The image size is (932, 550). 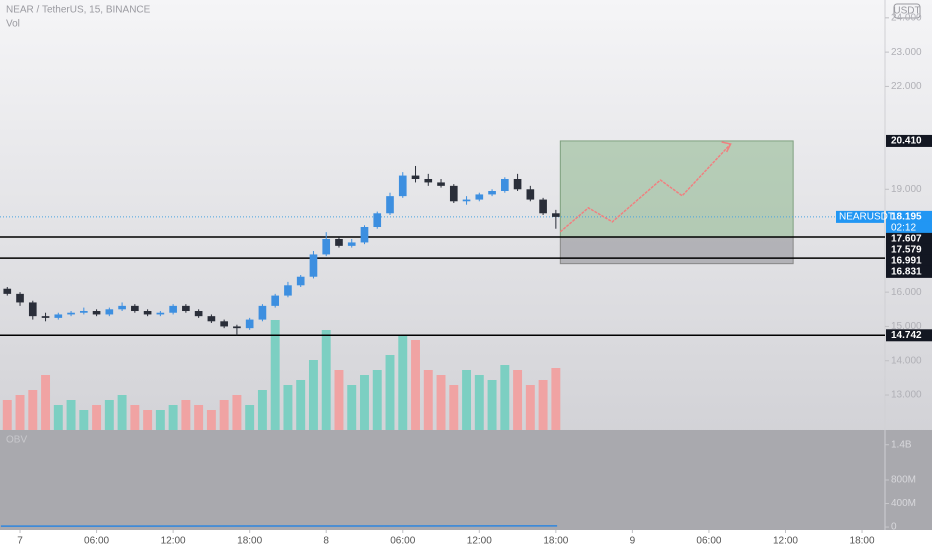 I want to click on symbol-box, so click(x=860, y=216).